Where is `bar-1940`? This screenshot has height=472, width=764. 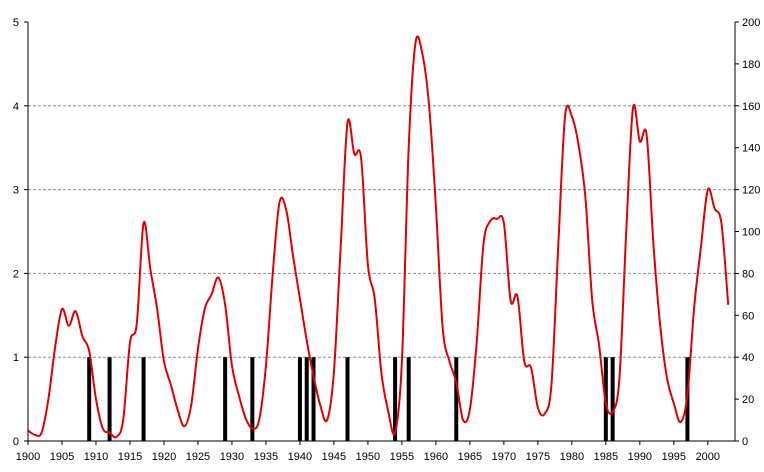
bar-1940 is located at coordinates (299, 399).